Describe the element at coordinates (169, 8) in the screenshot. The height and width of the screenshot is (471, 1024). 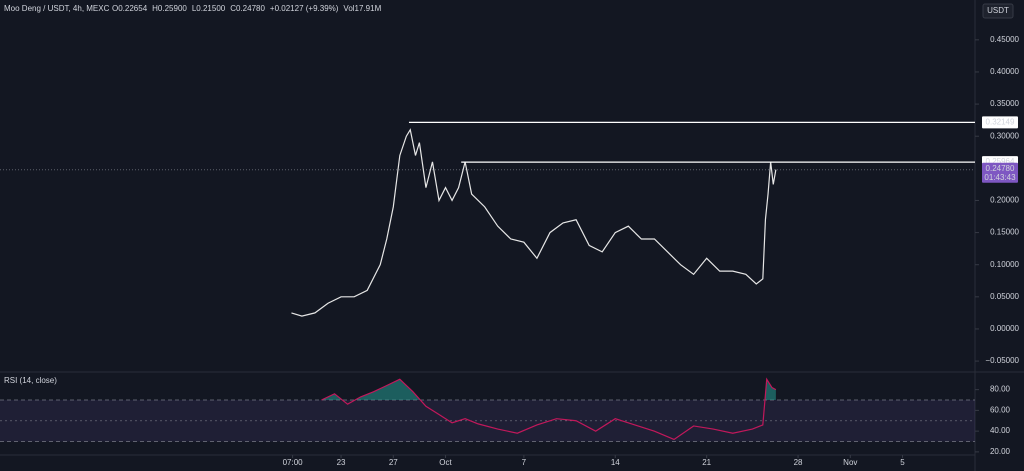
I see `header-stat: H0.25900` at that location.